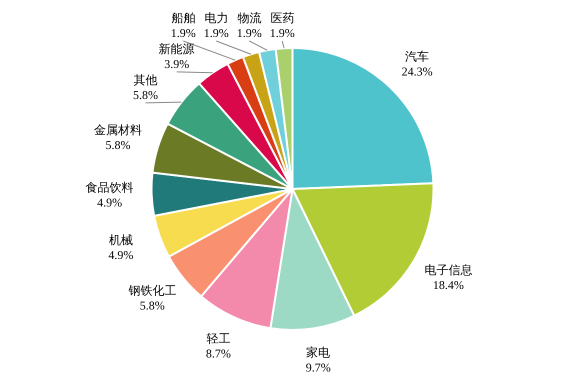  Describe the element at coordinates (146, 80) in the screenshot. I see `slice-label: 其他` at that location.